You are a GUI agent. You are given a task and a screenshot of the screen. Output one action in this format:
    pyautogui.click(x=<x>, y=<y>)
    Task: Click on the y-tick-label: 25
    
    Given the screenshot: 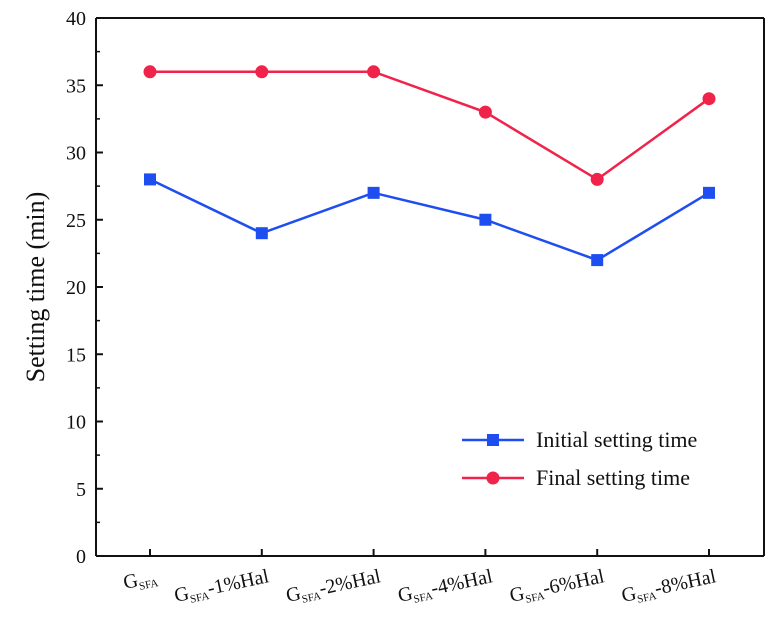 What is the action you would take?
    pyautogui.click(x=76, y=221)
    